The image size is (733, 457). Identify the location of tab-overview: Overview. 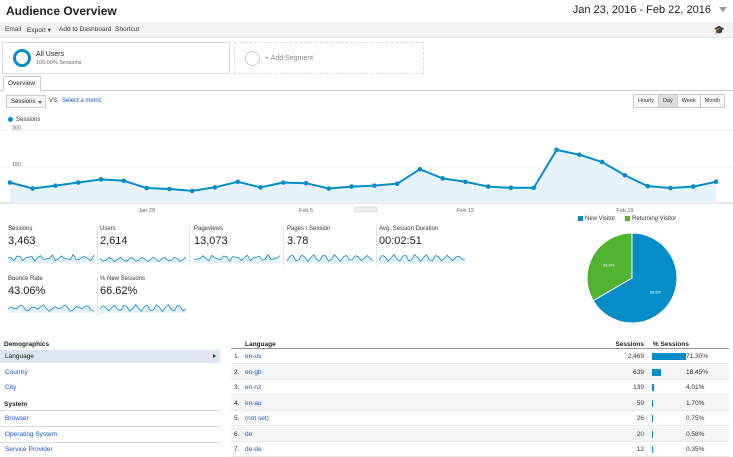
(22, 83).